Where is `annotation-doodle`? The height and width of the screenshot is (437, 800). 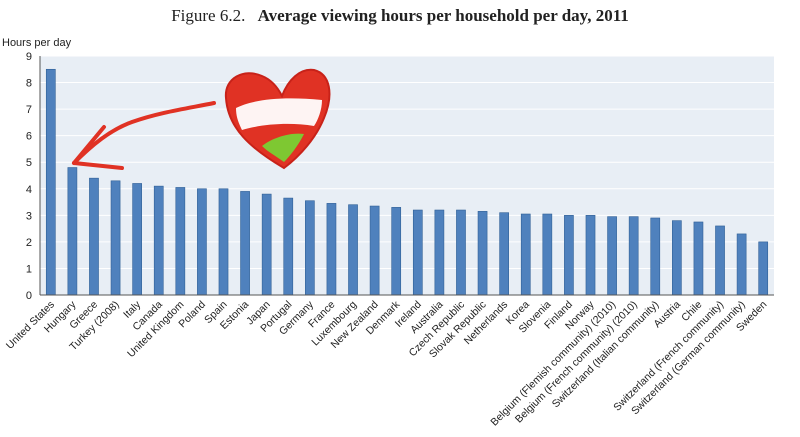 annotation-doodle is located at coordinates (201, 119).